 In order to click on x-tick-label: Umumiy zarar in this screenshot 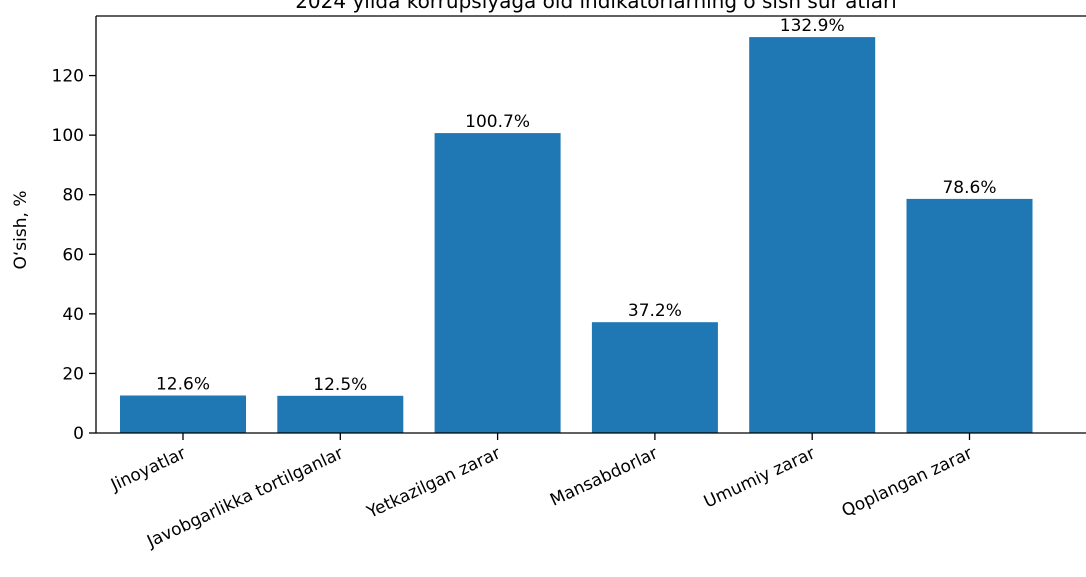, I will do `click(759, 477)`.